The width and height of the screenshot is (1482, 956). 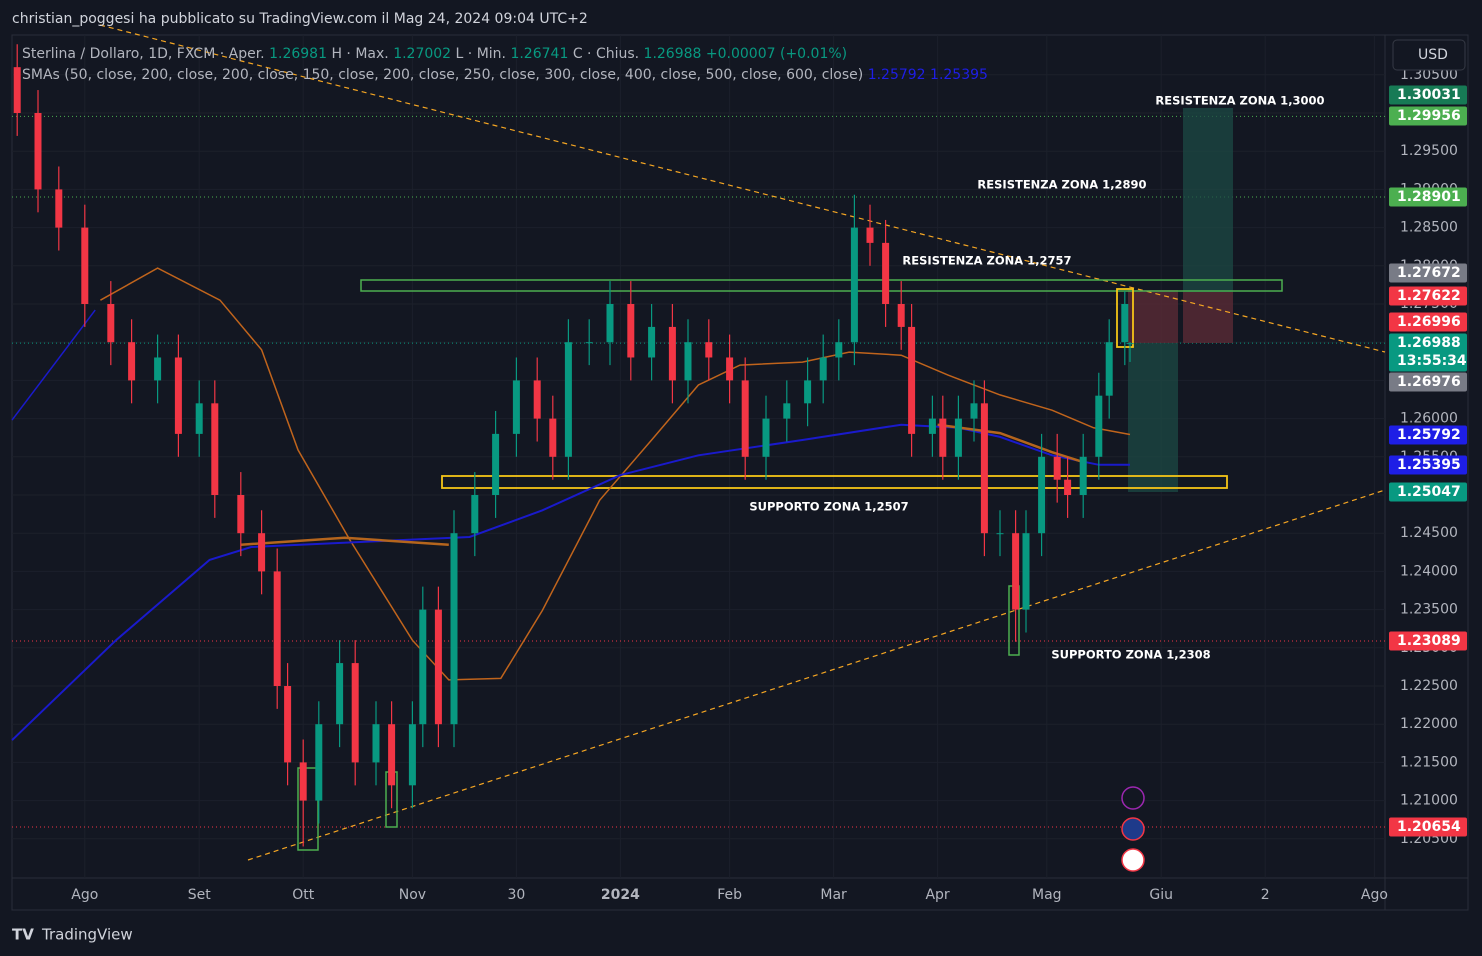 What do you see at coordinates (986, 261) in the screenshot?
I see `annotation: RESISTENZA ZONA 1,2757` at bounding box center [986, 261].